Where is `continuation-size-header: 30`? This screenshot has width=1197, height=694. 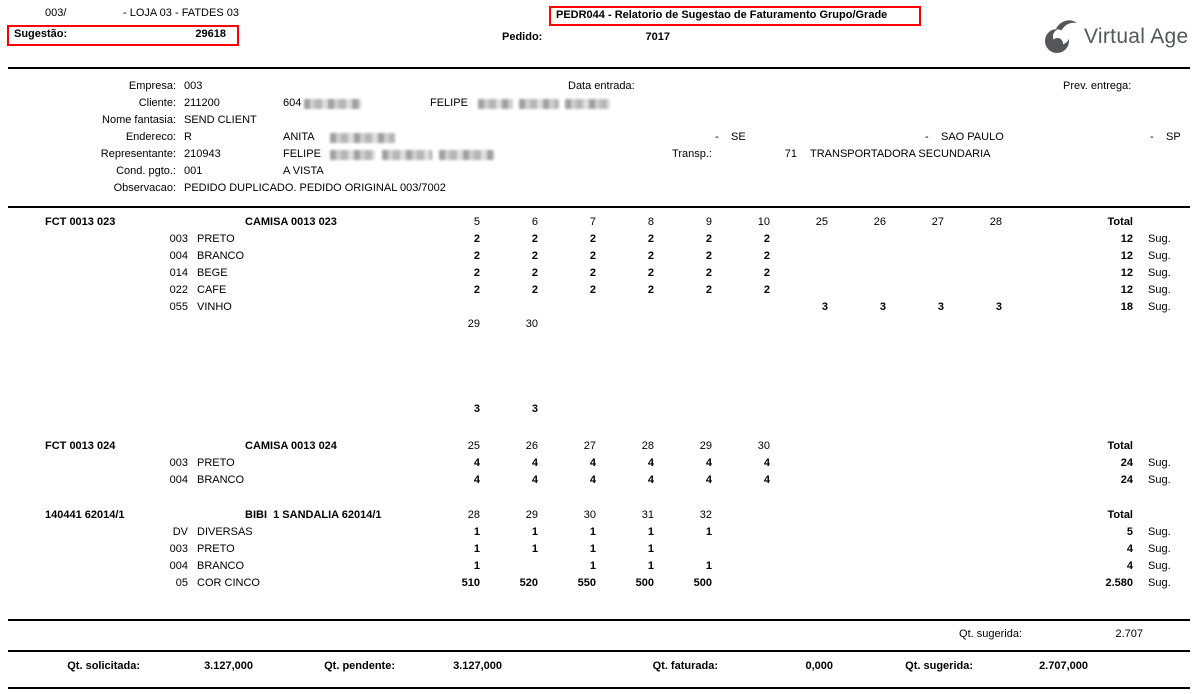
continuation-size-header: 30 is located at coordinates (531, 324).